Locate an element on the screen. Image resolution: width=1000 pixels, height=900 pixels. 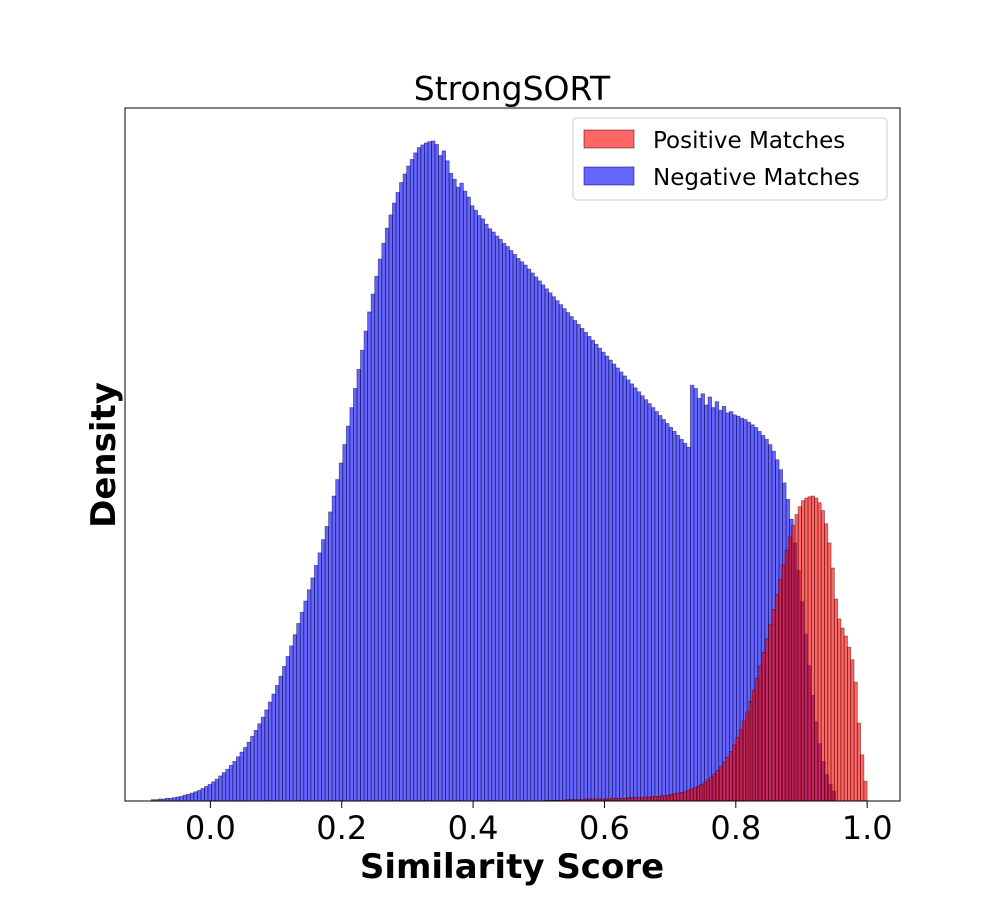
x-tick-label: 0.0 is located at coordinates (210, 828).